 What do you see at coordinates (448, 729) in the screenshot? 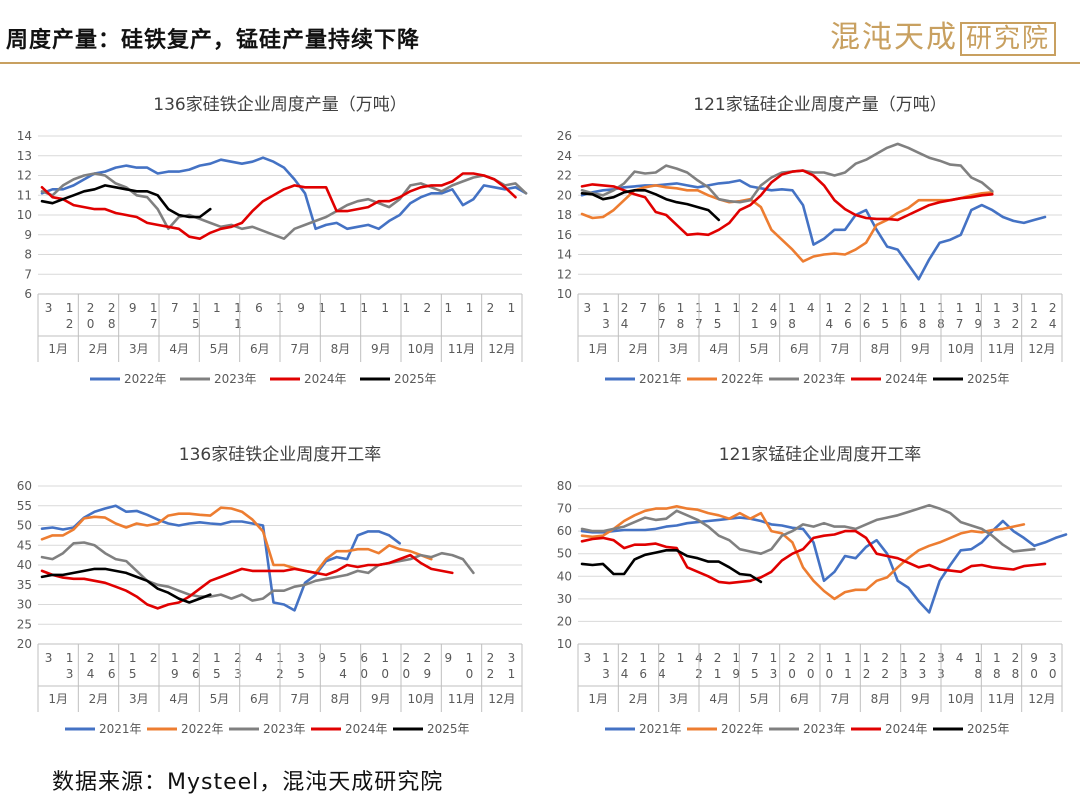
I see `legend-label: 2025年` at bounding box center [448, 729].